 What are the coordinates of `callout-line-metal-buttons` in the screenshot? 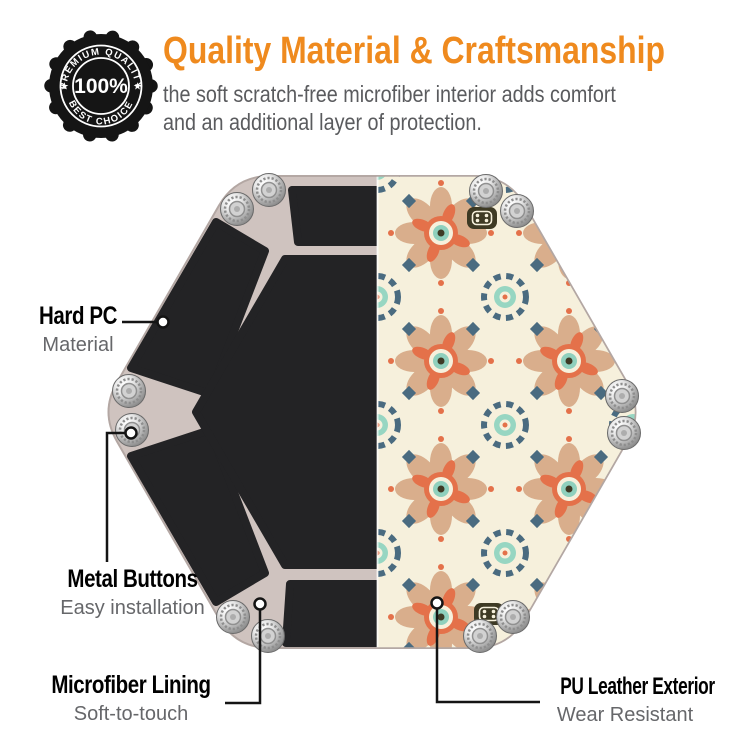 It's located at (121, 494).